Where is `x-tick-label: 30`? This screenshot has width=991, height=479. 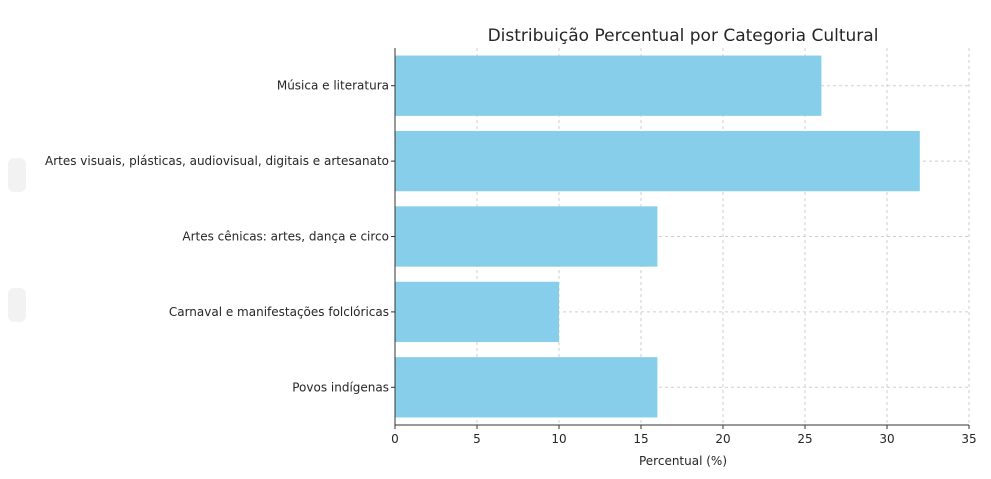
x-tick-label: 30 is located at coordinates (886, 439).